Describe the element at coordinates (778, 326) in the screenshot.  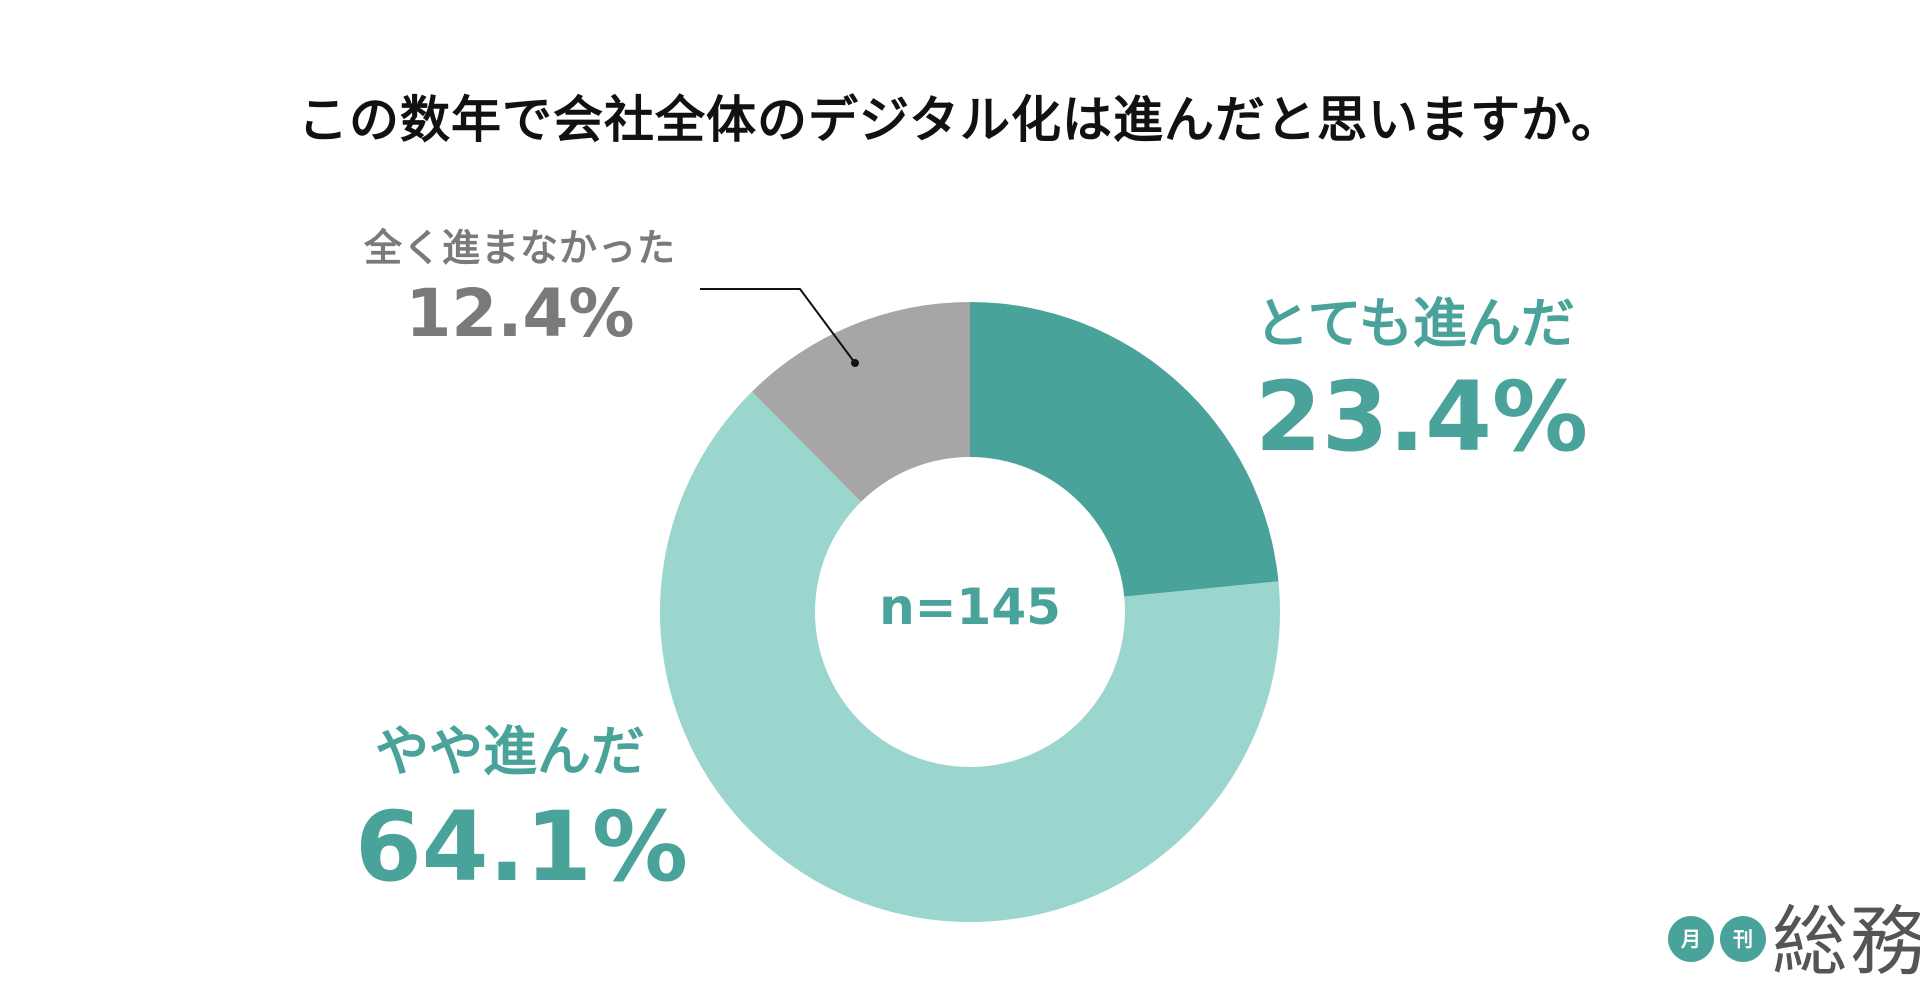
I see `leader-line` at that location.